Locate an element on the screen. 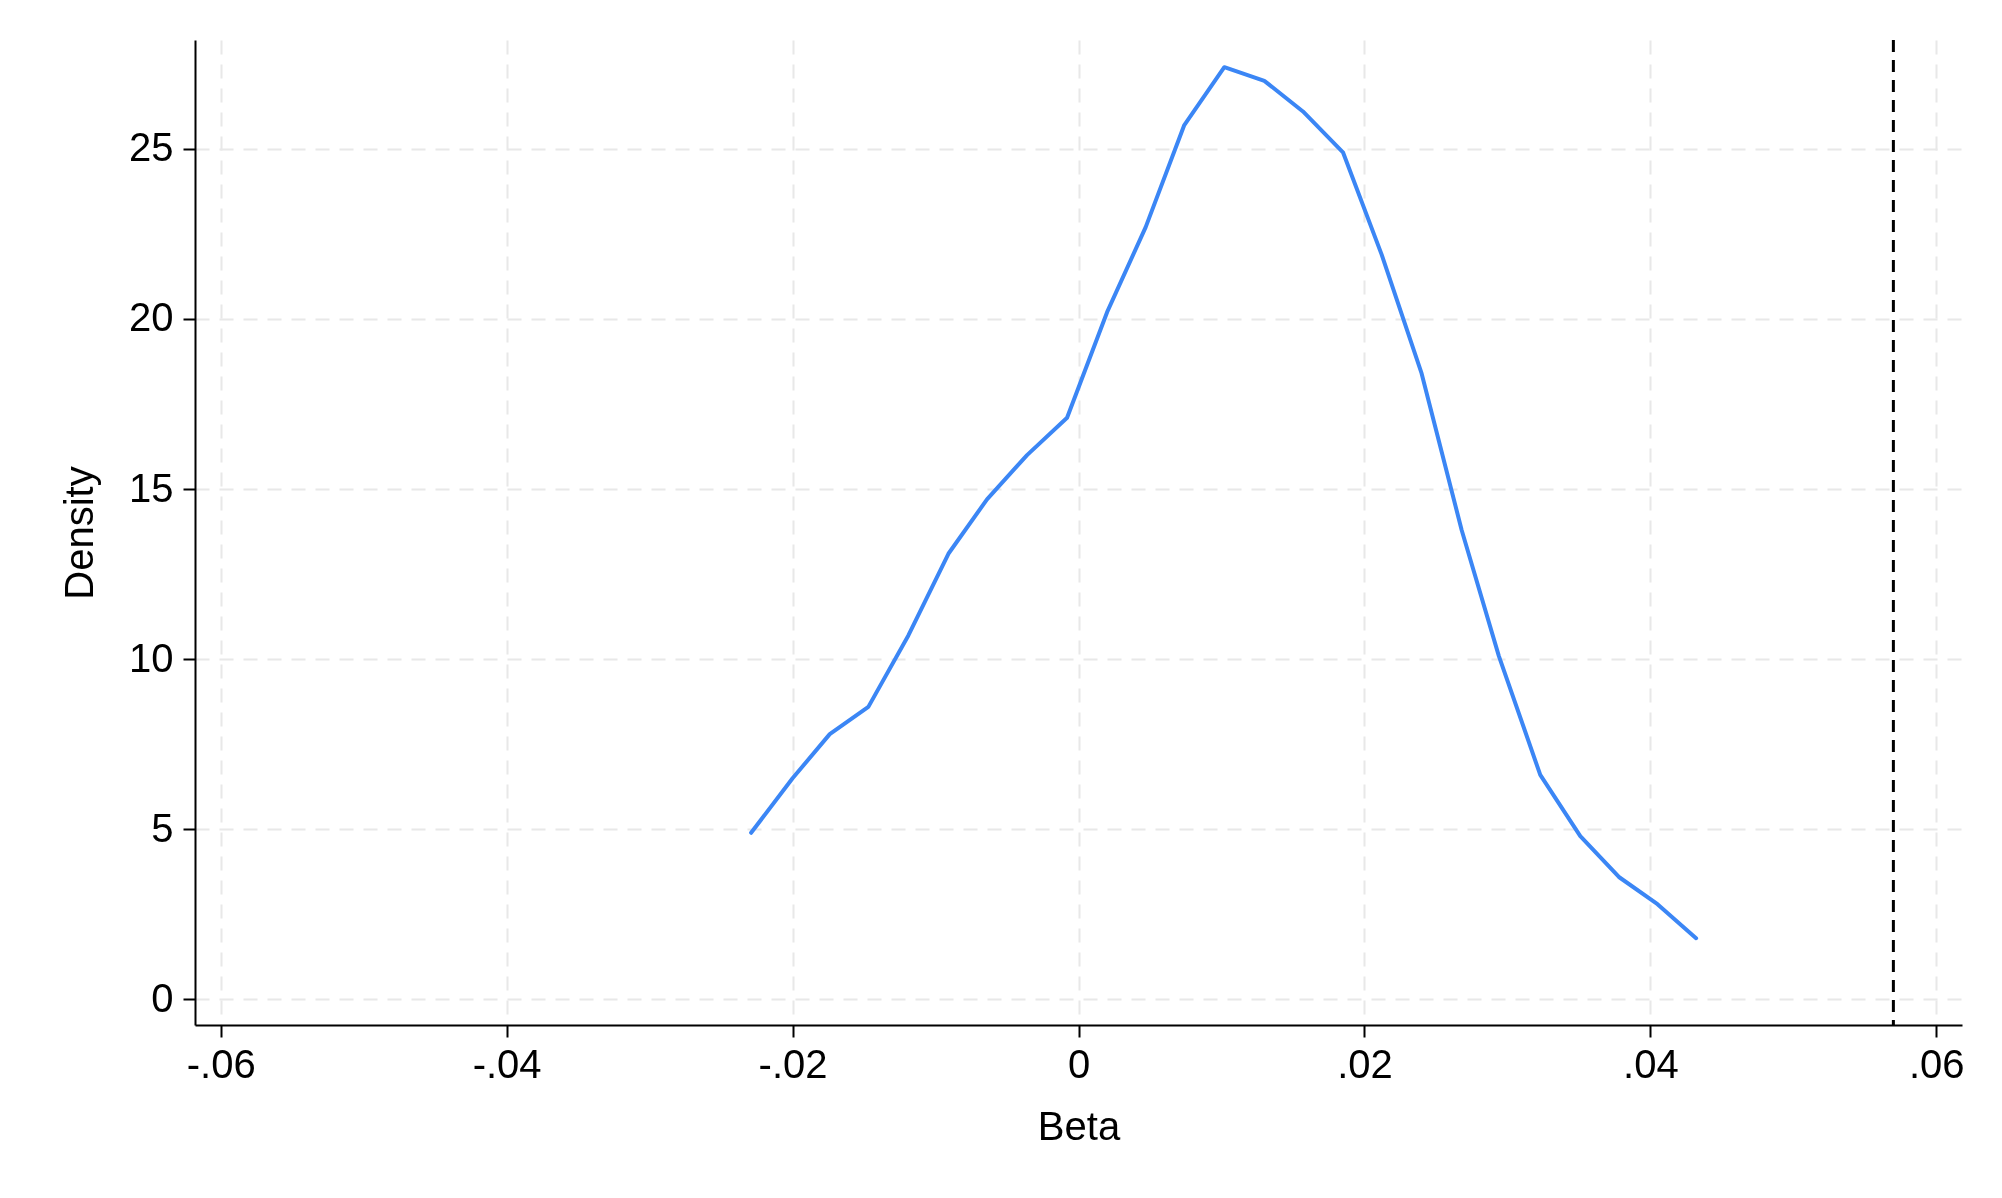 This screenshot has height=1198, width=2002. x-tick-label: -.04 is located at coordinates (507, 1063).